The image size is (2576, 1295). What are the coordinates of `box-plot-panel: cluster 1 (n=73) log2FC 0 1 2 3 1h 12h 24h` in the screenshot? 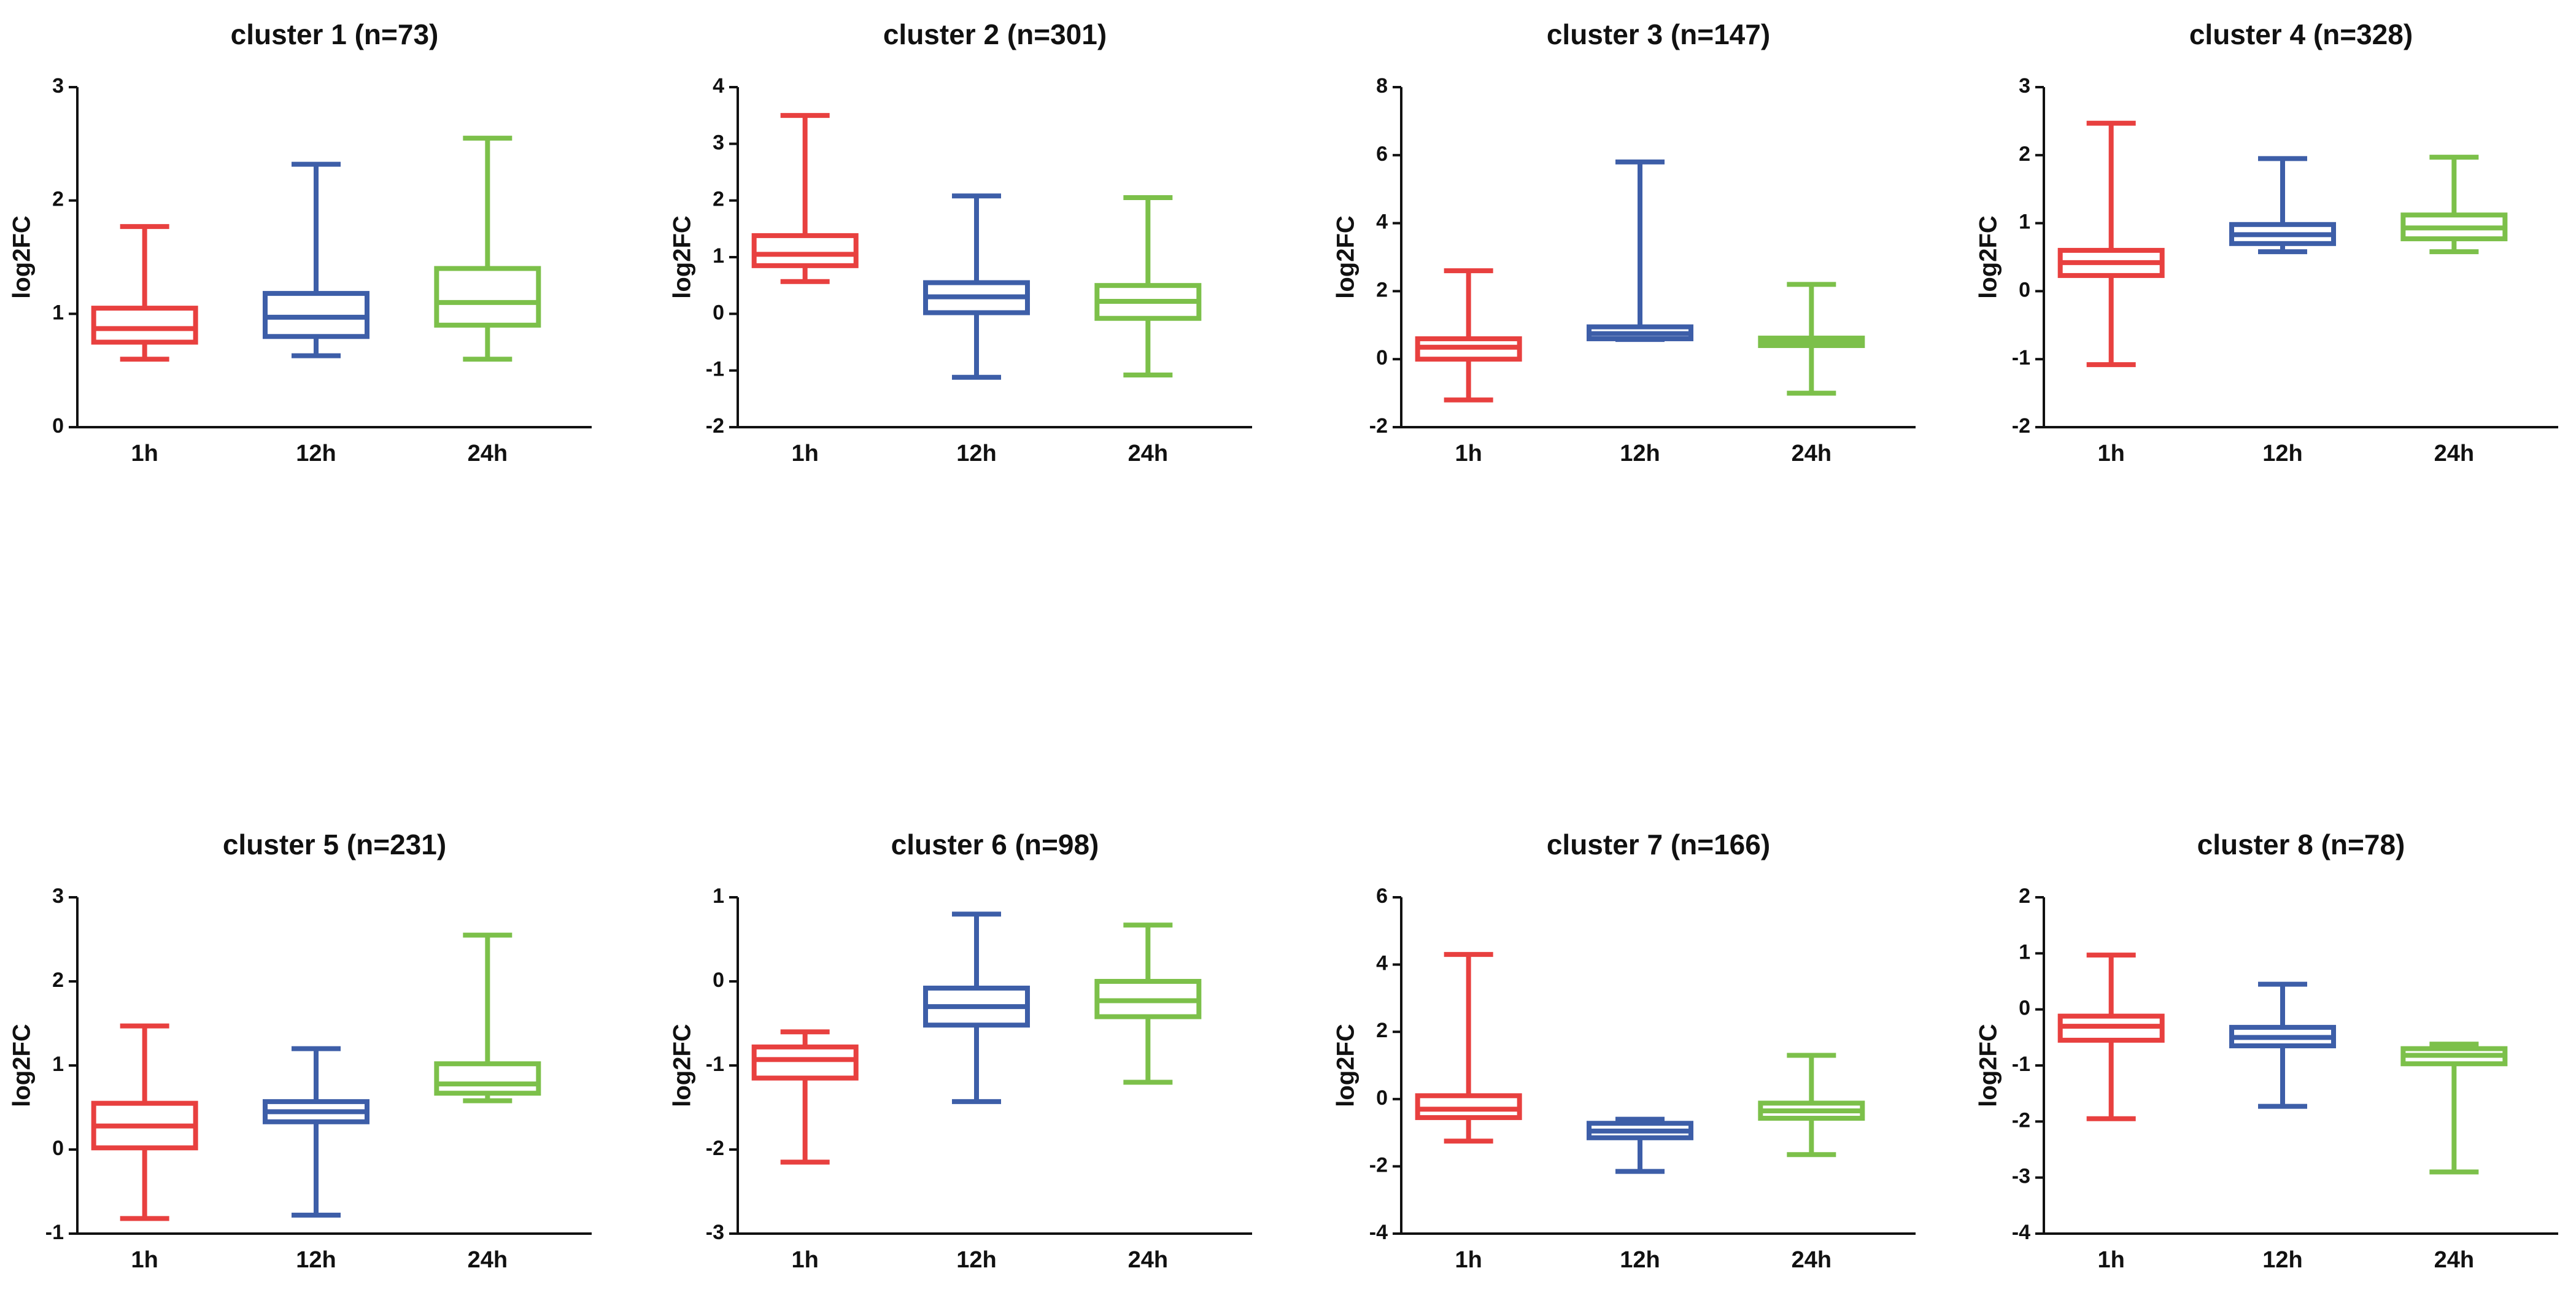 It's located at (300, 242).